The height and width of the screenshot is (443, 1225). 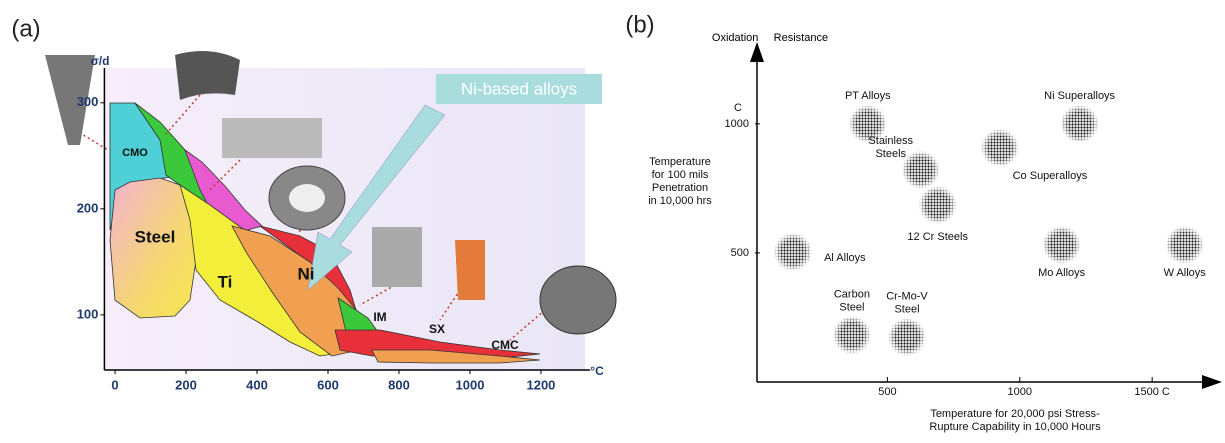 What do you see at coordinates (578, 300) in the screenshot?
I see `cmc-image` at bounding box center [578, 300].